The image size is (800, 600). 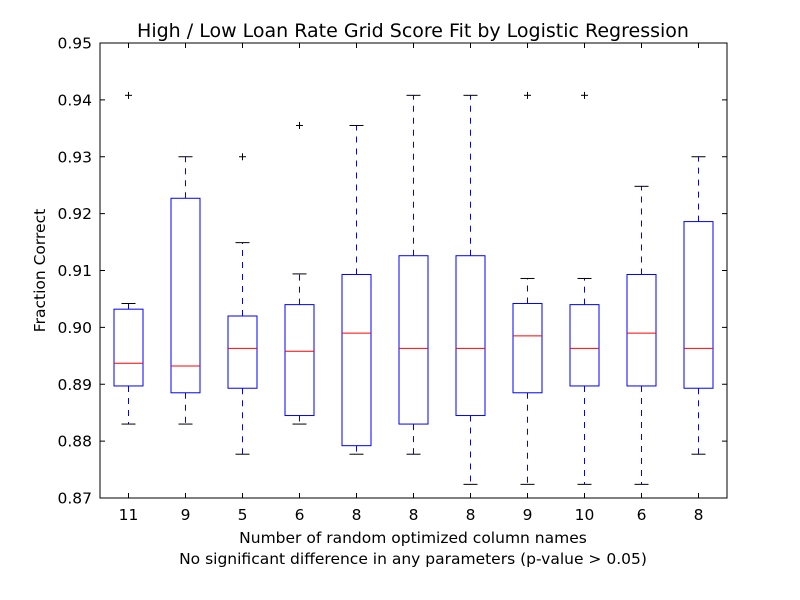 What do you see at coordinates (129, 515) in the screenshot?
I see `x-tick-label: 11` at bounding box center [129, 515].